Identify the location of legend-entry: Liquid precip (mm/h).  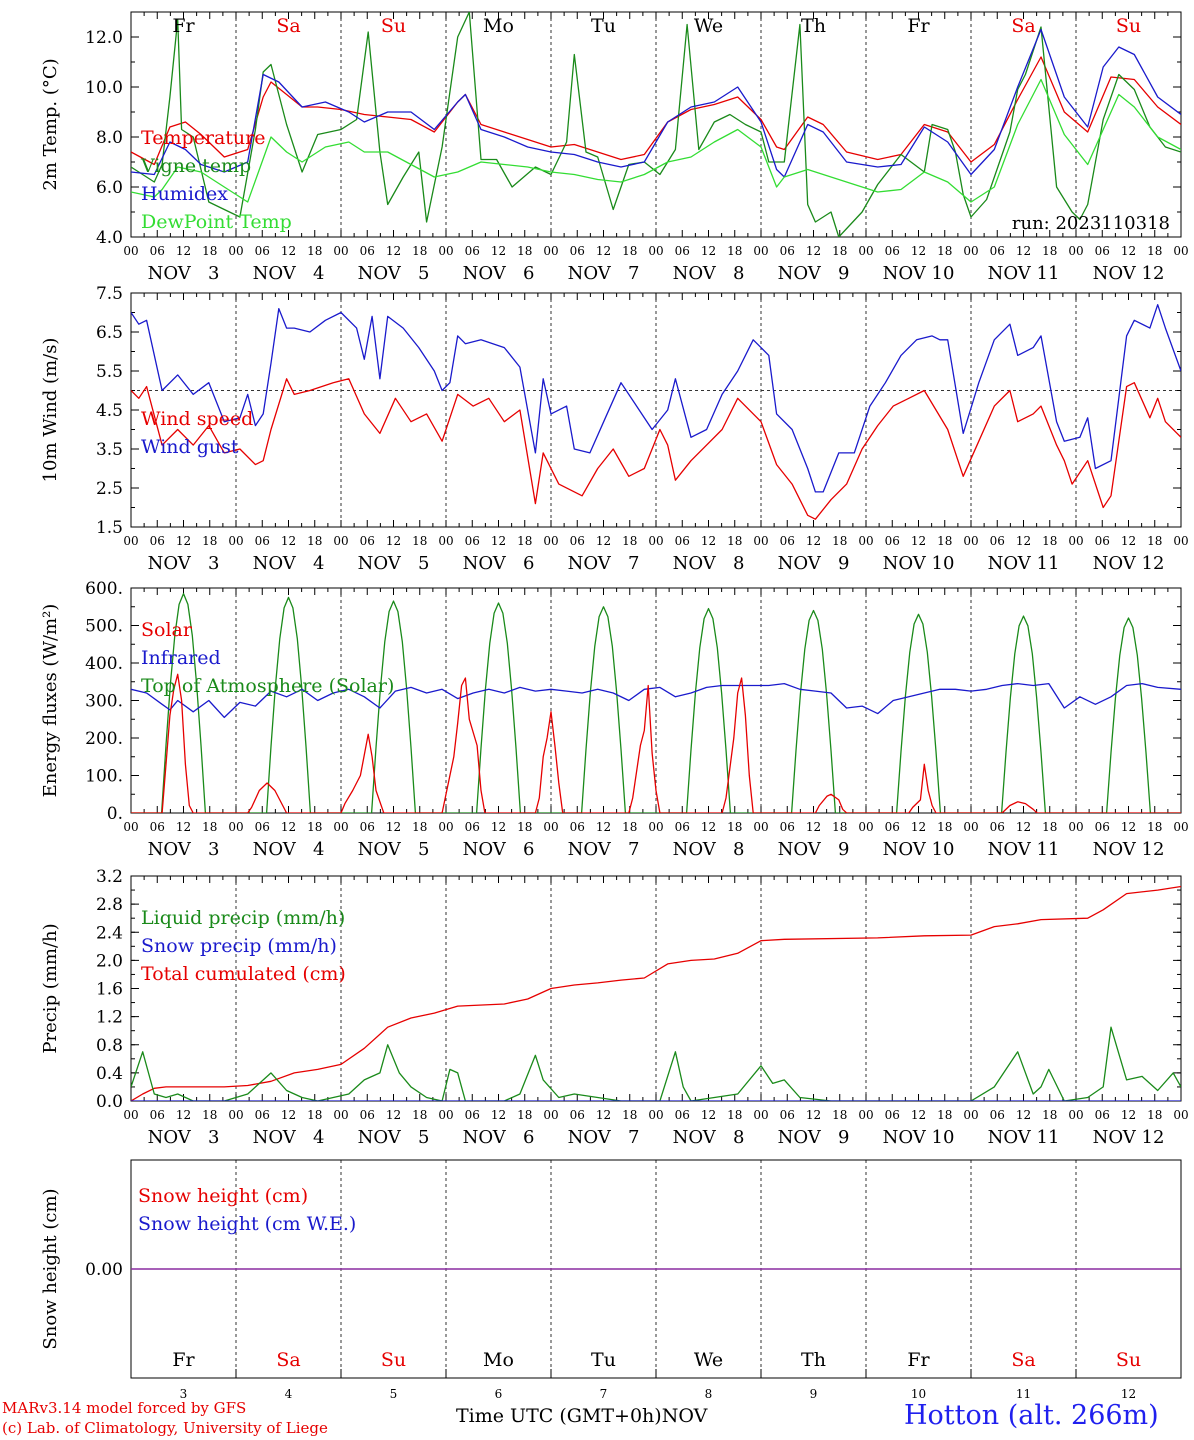
(243, 918).